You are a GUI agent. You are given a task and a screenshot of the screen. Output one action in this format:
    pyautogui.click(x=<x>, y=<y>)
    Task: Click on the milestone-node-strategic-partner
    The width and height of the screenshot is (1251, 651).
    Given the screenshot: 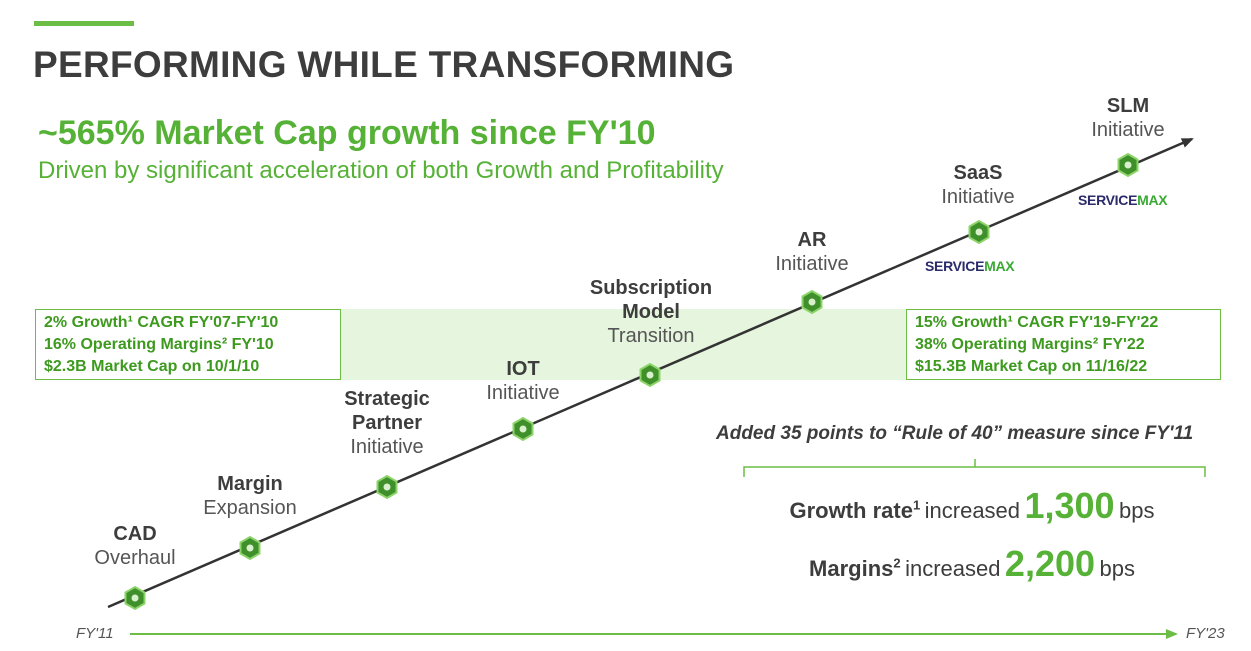 What is the action you would take?
    pyautogui.click(x=387, y=487)
    